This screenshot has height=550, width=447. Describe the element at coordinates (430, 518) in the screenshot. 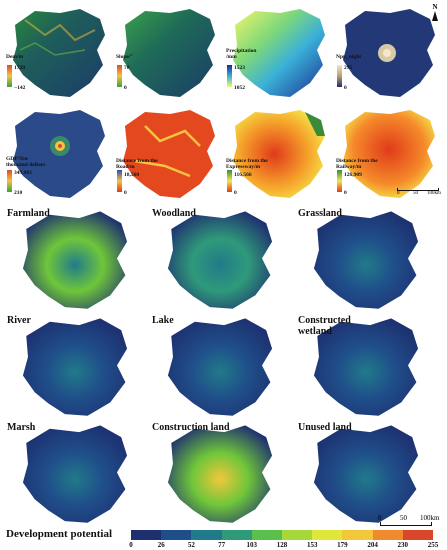

I see `bottom-scale-100: 100km` at that location.